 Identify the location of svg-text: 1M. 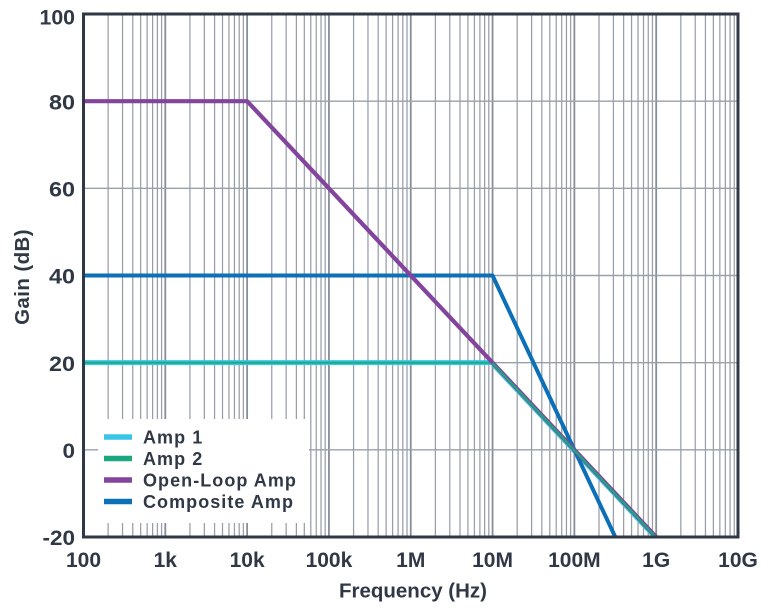
(410, 560).